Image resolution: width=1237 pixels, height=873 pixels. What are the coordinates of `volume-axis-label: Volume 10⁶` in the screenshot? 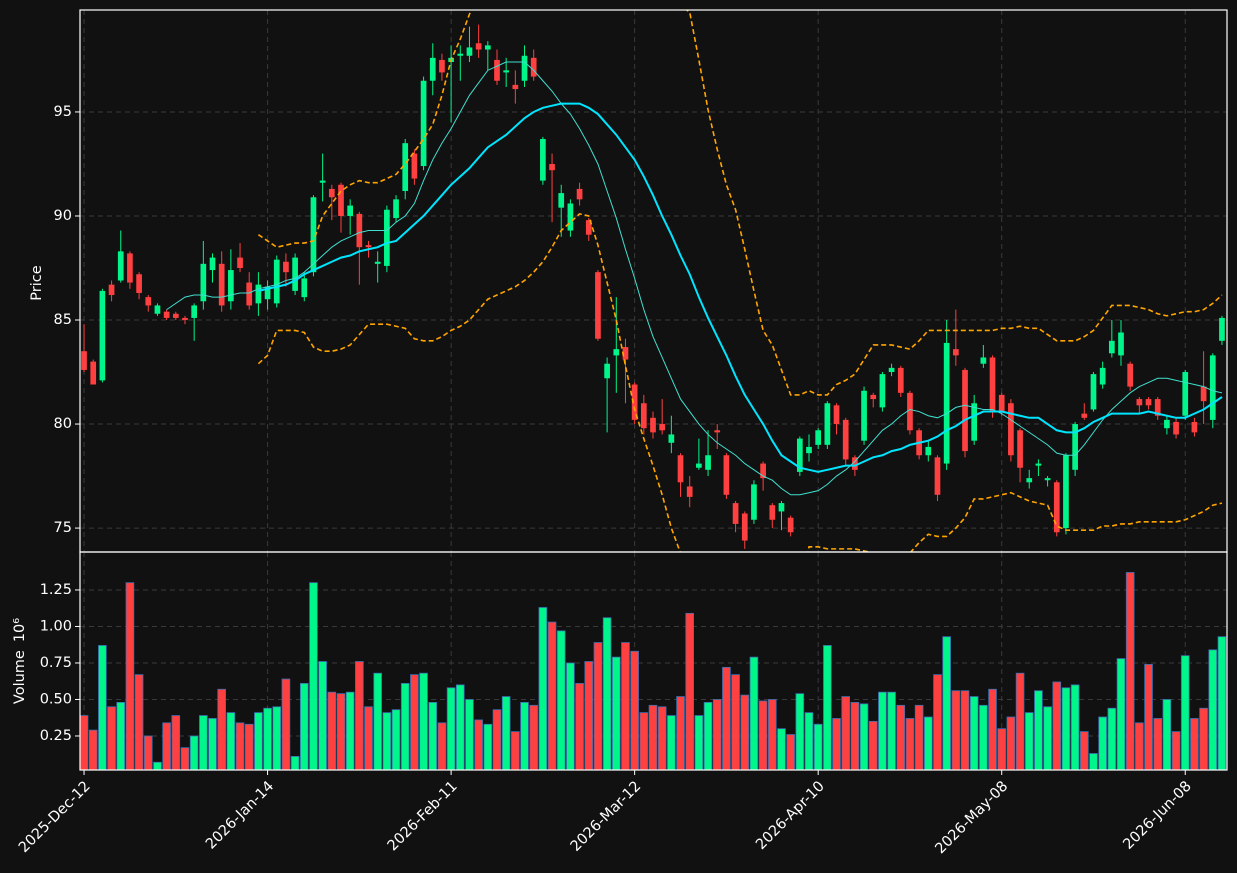 It's located at (20, 661).